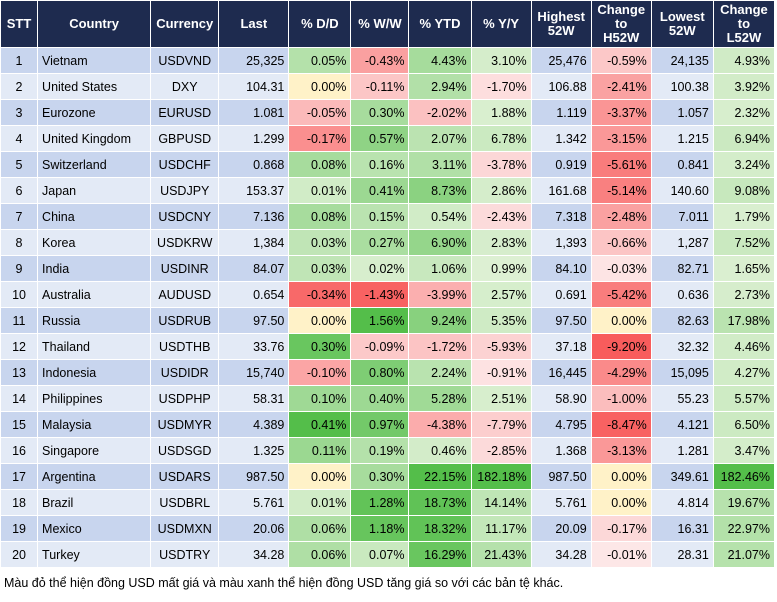  What do you see at coordinates (440, 320) in the screenshot?
I see `table-cell: 9.24%` at bounding box center [440, 320].